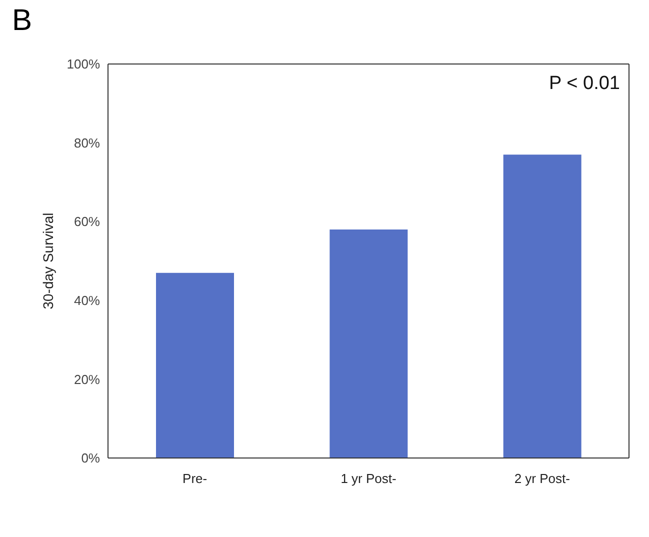  What do you see at coordinates (87, 379) in the screenshot?
I see `y-tick-label: 20%` at bounding box center [87, 379].